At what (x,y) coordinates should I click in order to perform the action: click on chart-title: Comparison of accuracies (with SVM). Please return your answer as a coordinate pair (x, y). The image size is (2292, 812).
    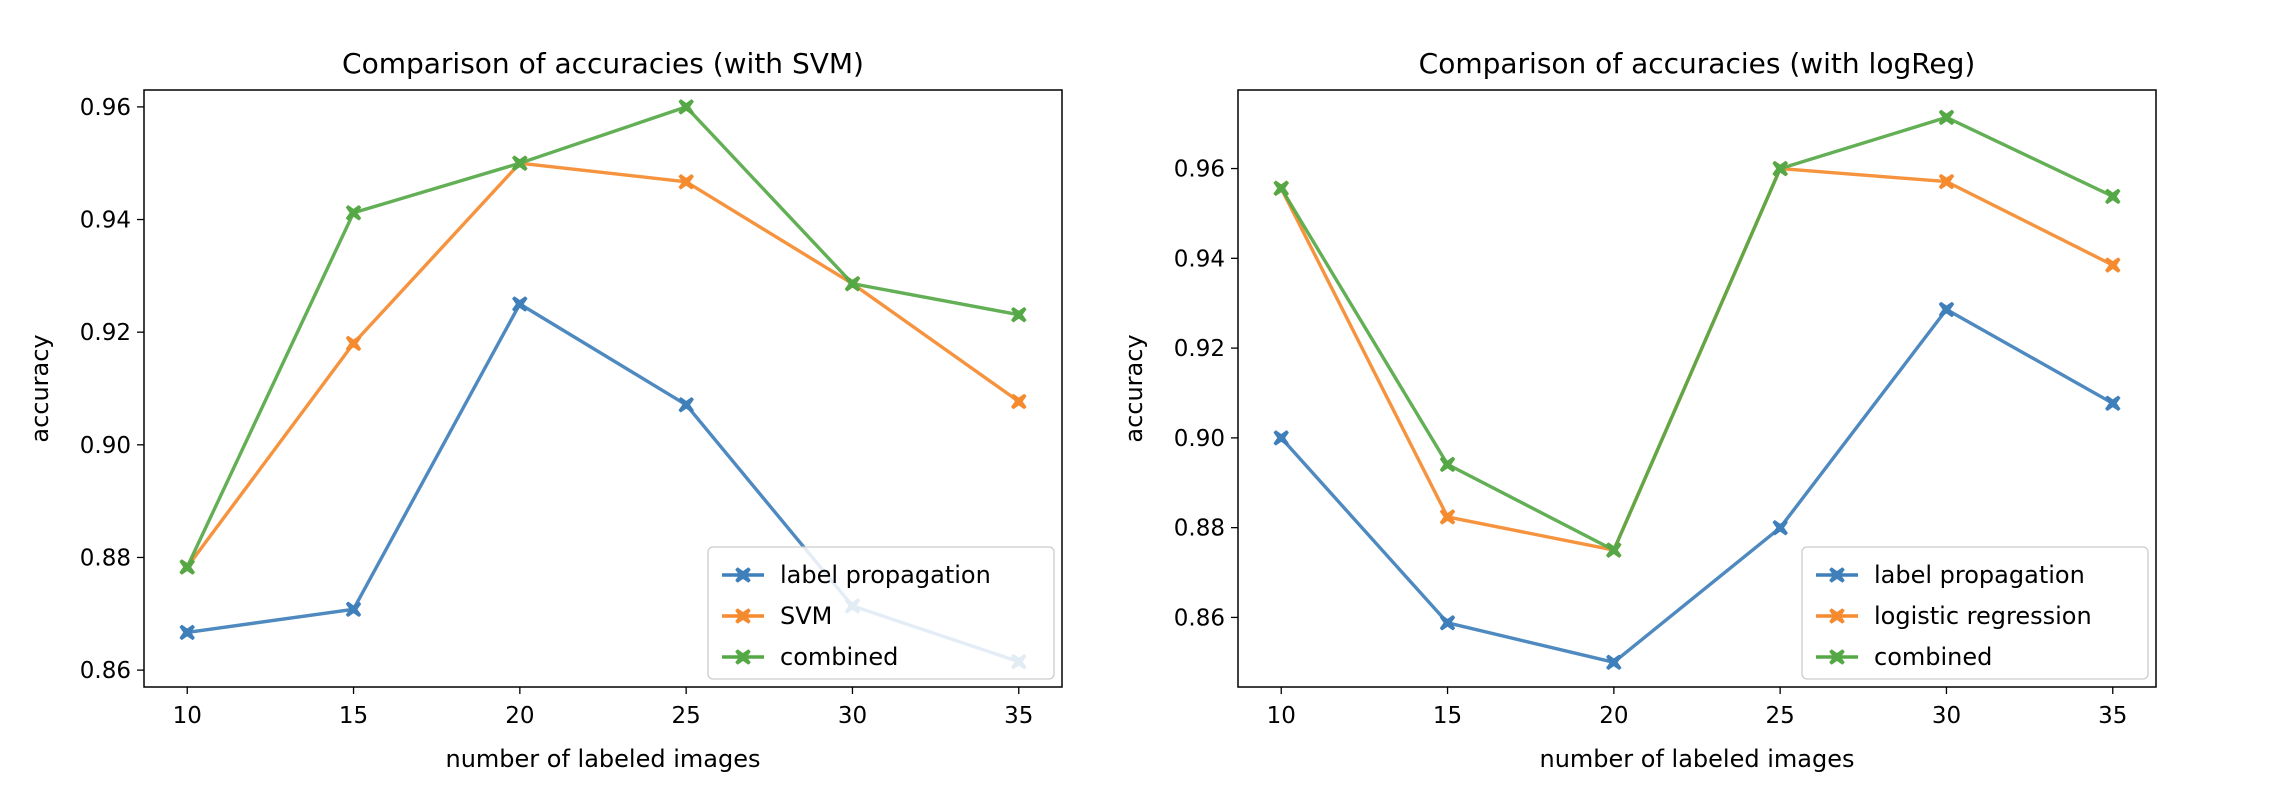
    Looking at the image, I should click on (603, 63).